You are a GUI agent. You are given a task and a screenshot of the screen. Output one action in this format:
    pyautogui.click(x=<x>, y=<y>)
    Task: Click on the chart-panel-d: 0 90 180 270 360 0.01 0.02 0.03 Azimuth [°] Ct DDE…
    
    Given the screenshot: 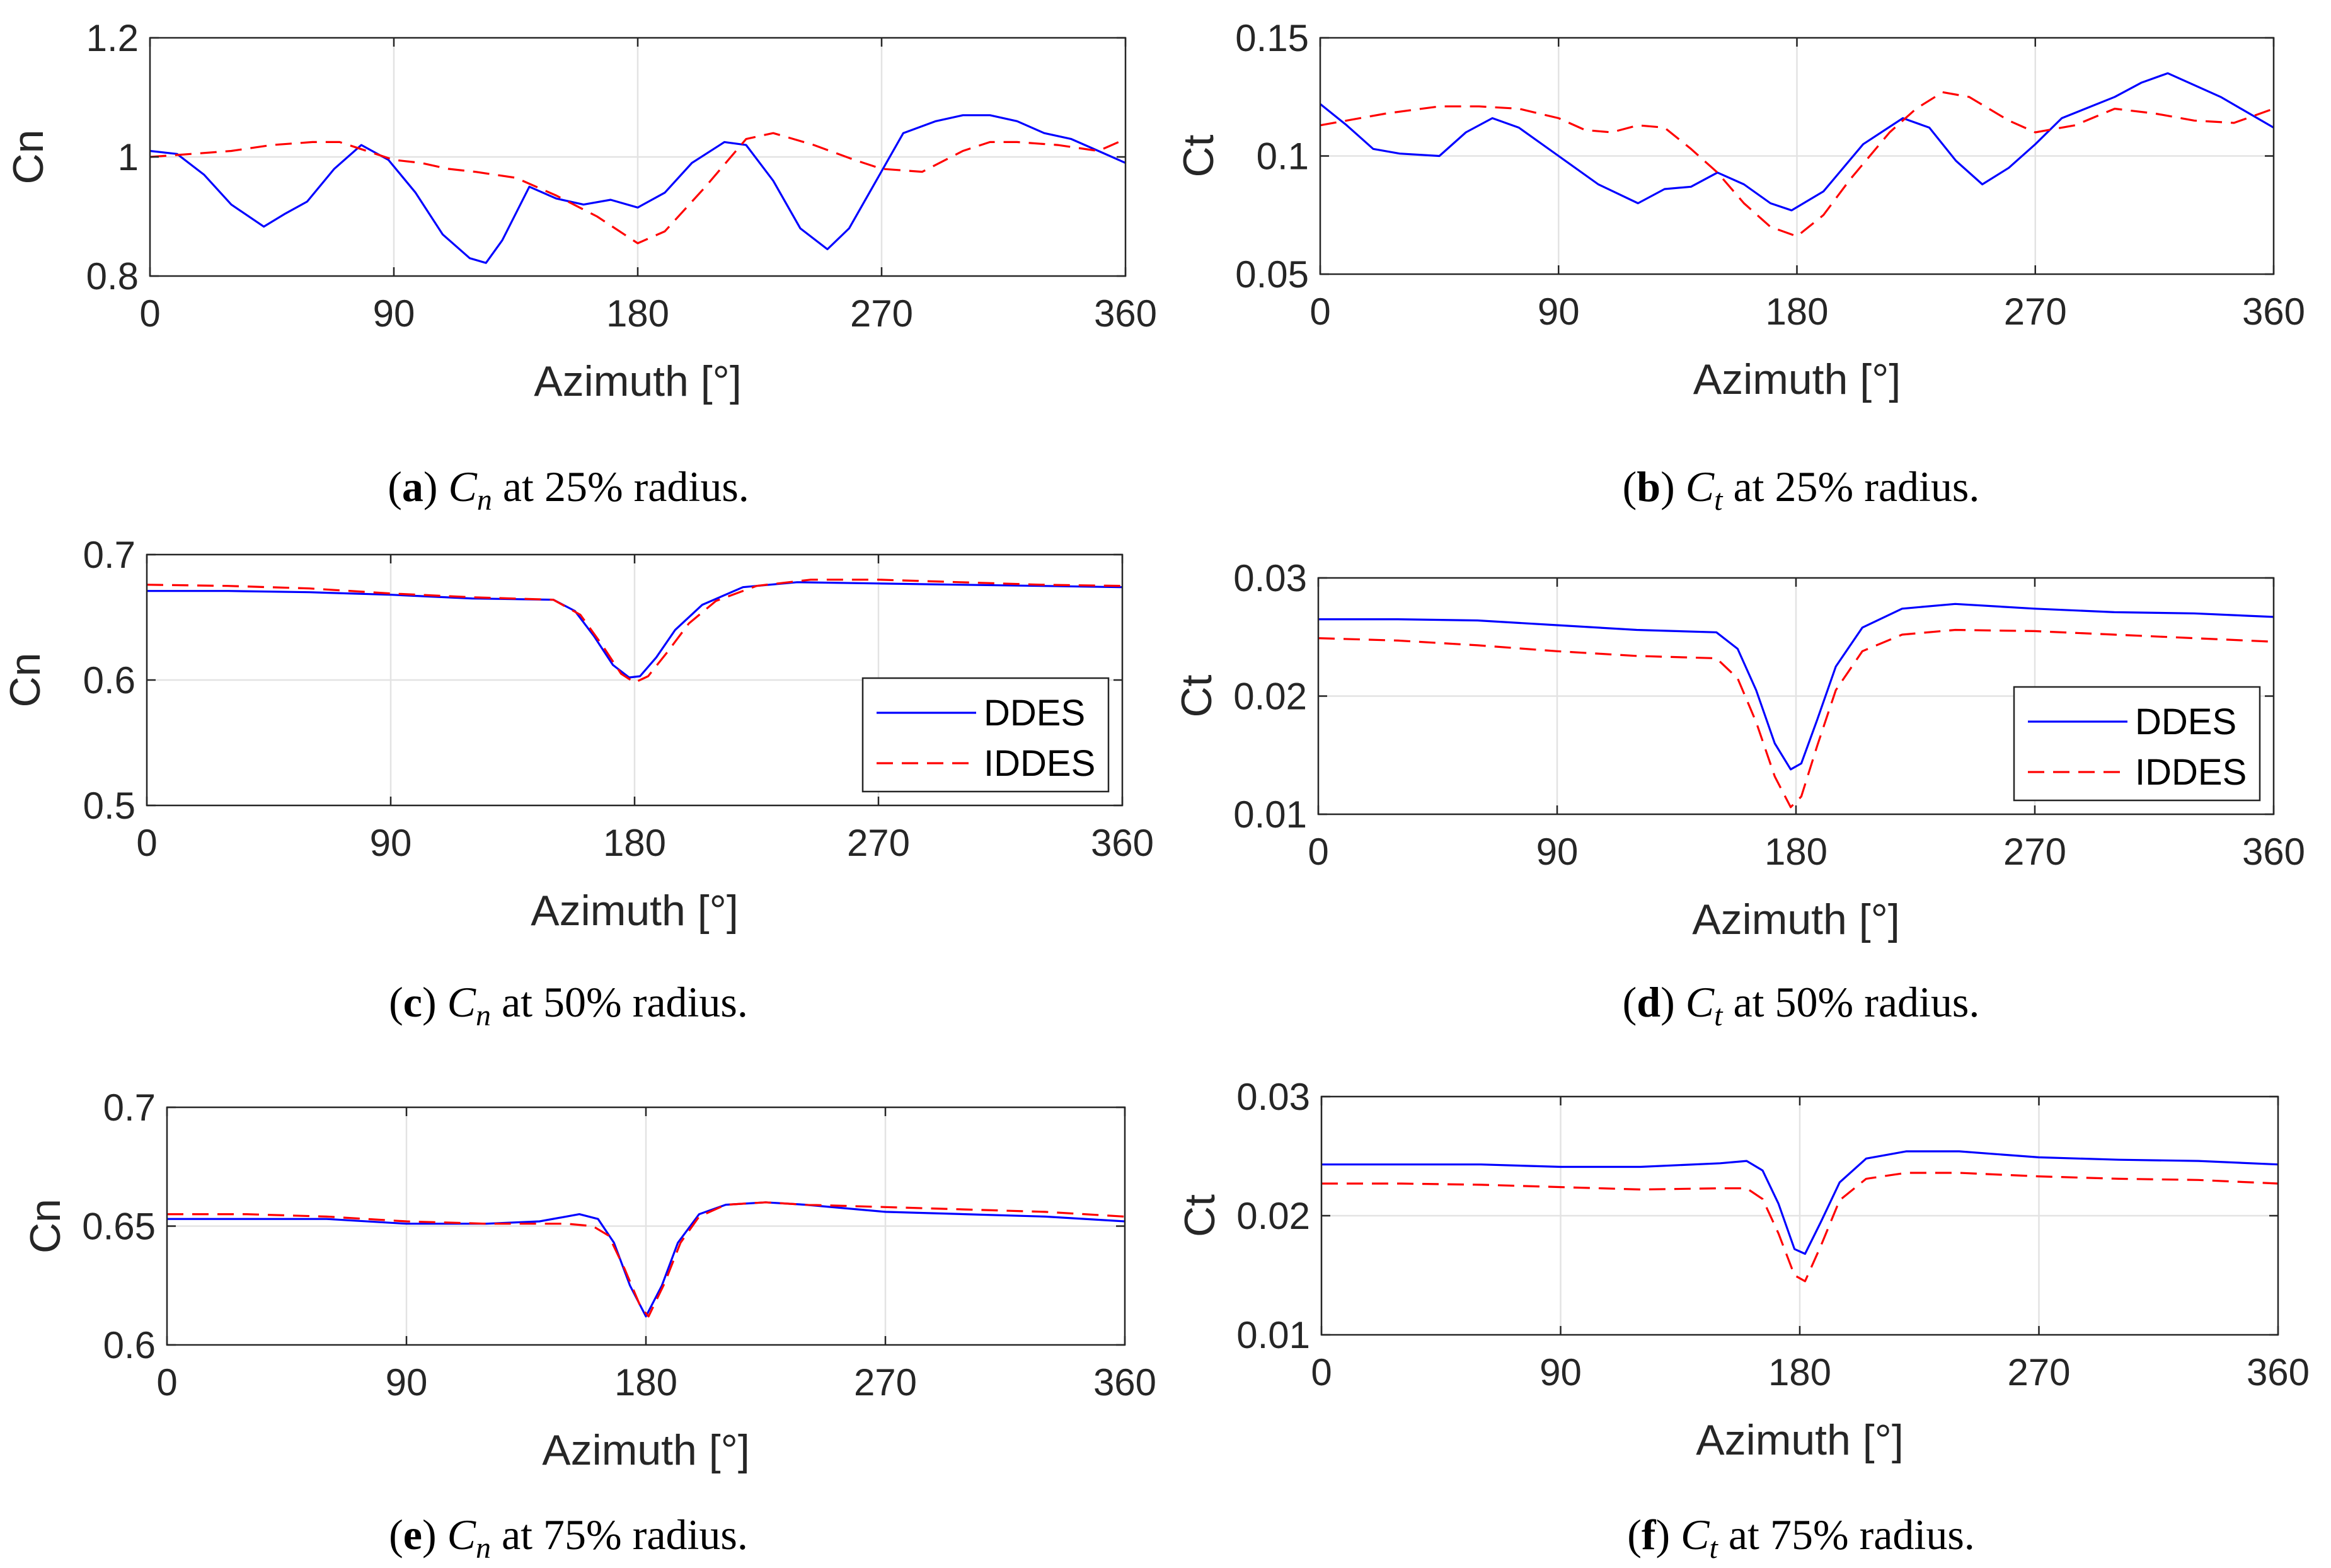 What is the action you would take?
    pyautogui.click(x=1739, y=794)
    